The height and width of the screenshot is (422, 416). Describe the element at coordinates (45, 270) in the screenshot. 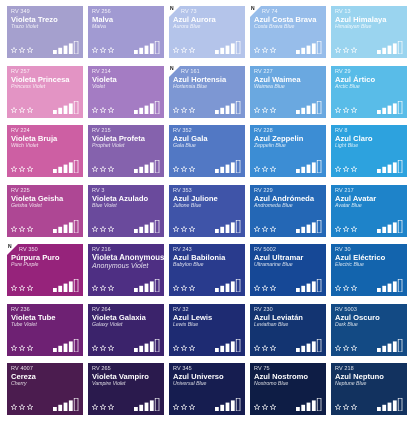

I see `color-swatch: N RV 350 Púrpura Puro Pure Purple` at that location.